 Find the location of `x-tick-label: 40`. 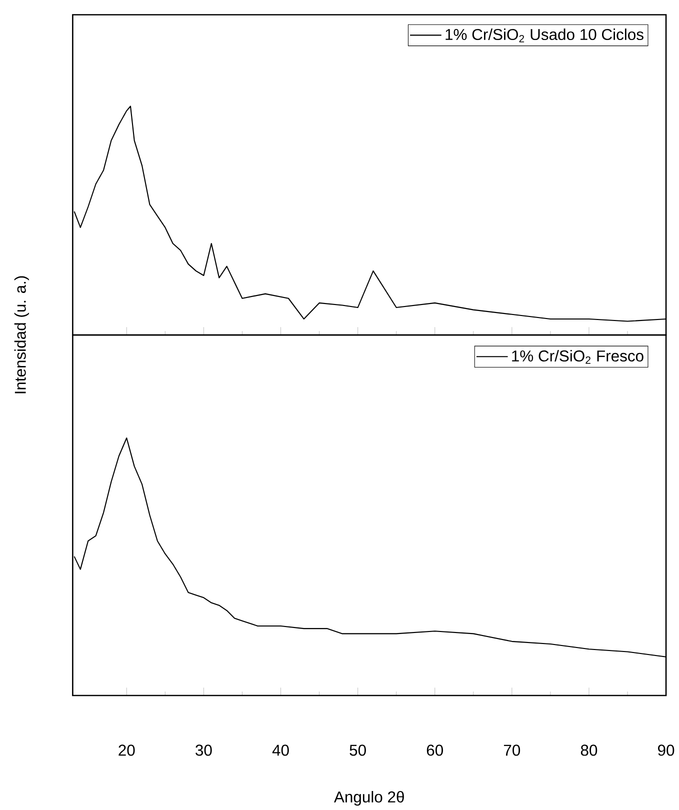

x-tick-label: 40 is located at coordinates (280, 750).